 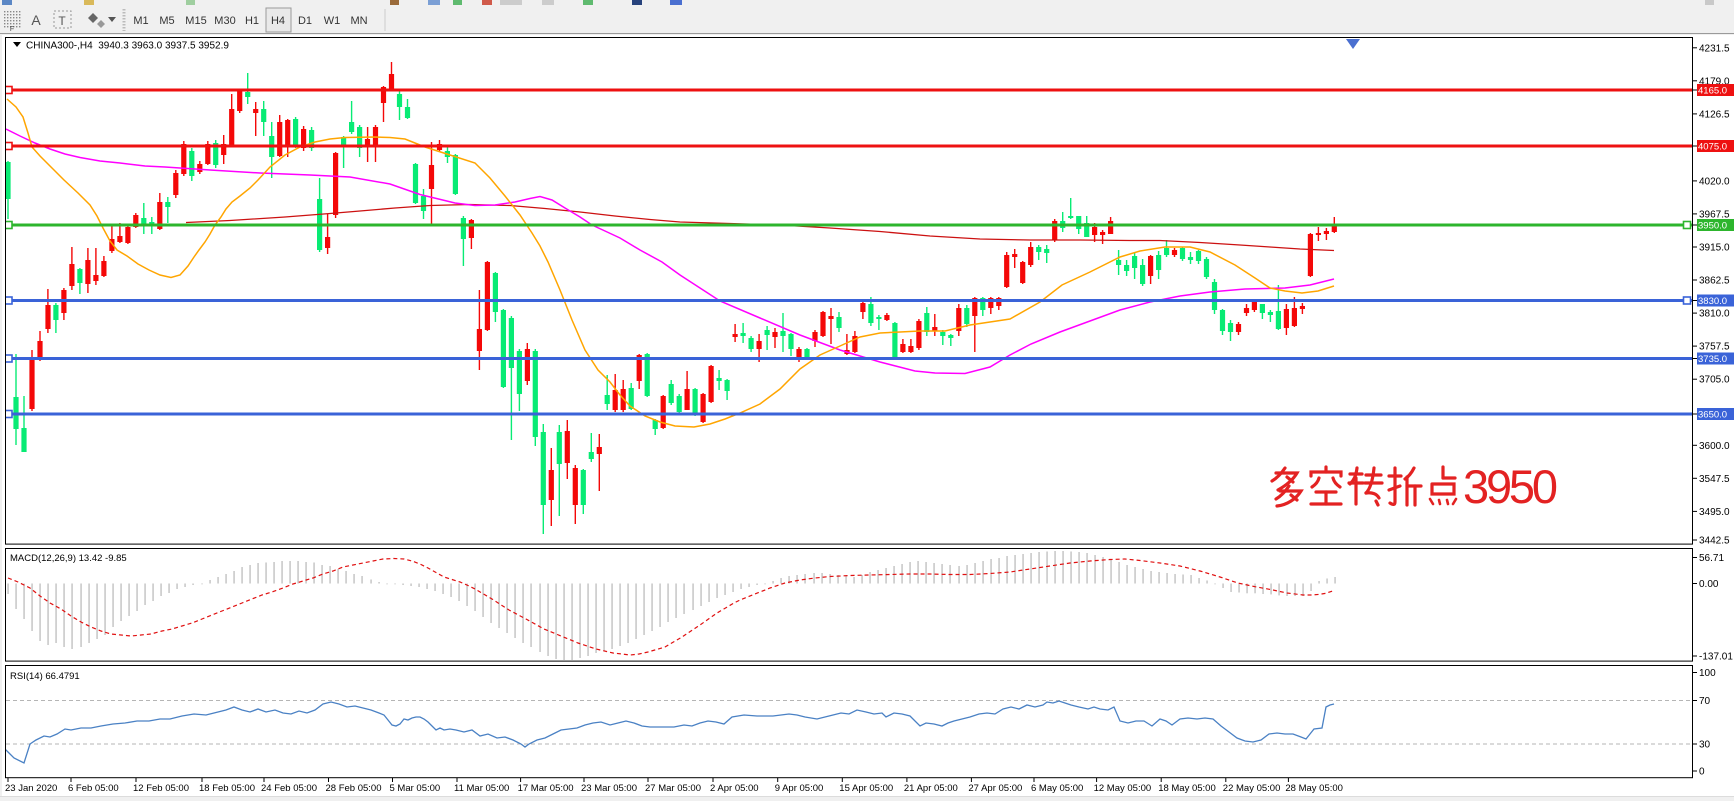 What do you see at coordinates (481, 788) in the screenshot?
I see `svg-text: 11 Mar 05:00` at bounding box center [481, 788].